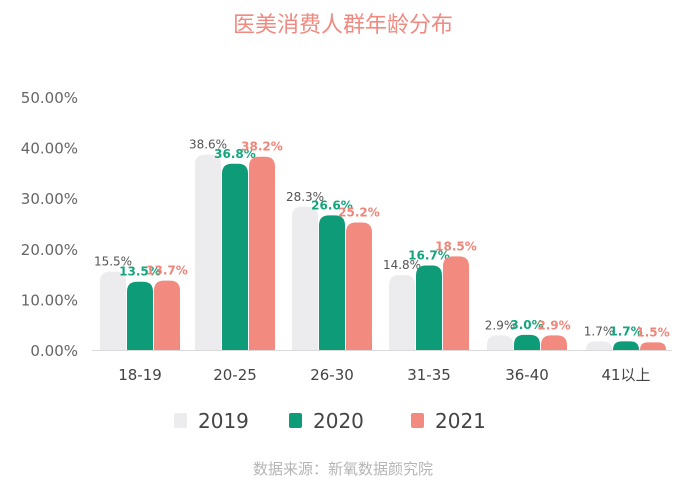 Image resolution: width=687 pixels, height=481 pixels. I want to click on y-tick-label: 20.00%, so click(49, 250).